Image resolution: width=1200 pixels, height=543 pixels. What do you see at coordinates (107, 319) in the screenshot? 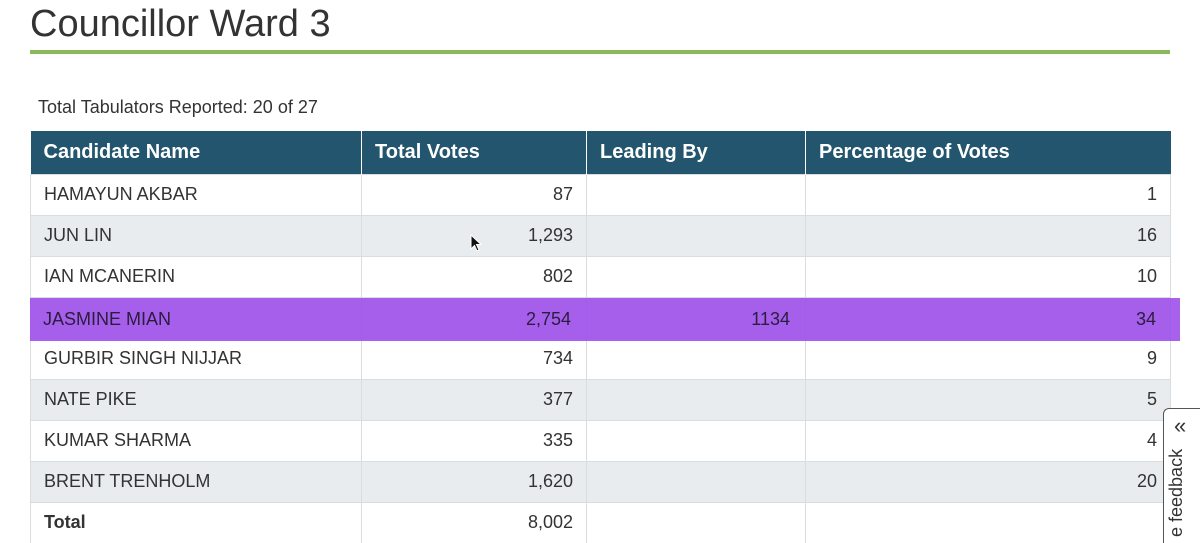
I see `candidate-name: JASMINE MIAN` at bounding box center [107, 319].